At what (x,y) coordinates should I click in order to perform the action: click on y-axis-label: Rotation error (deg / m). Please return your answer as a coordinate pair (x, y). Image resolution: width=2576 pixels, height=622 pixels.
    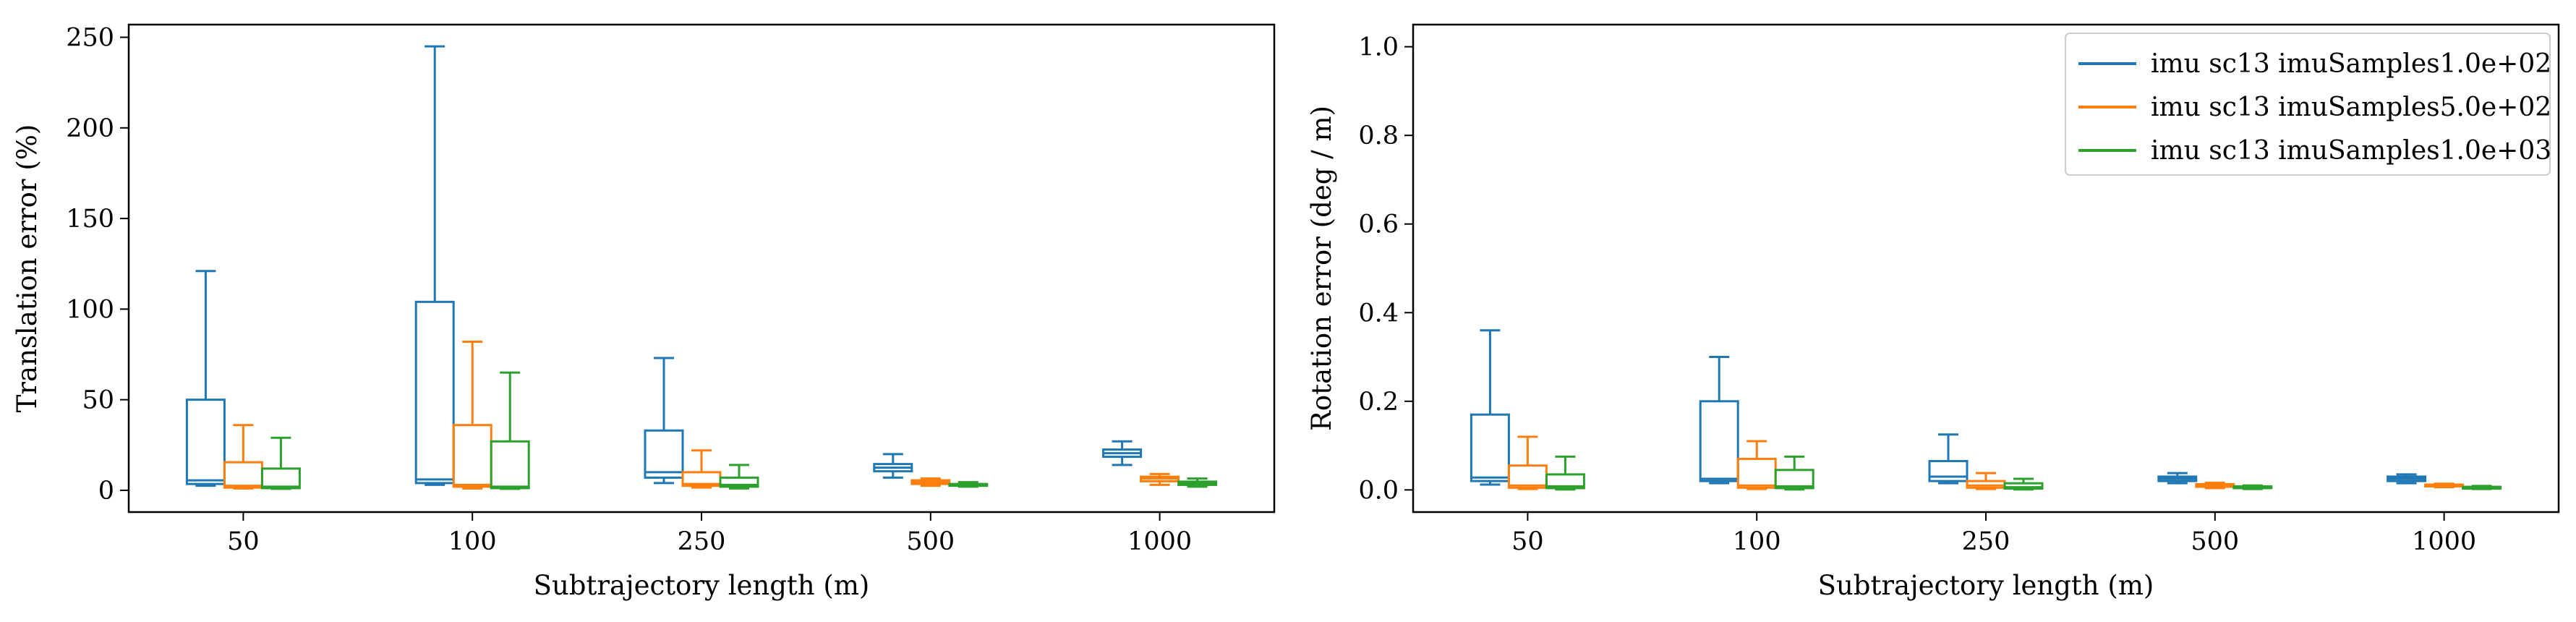
    Looking at the image, I should click on (1321, 268).